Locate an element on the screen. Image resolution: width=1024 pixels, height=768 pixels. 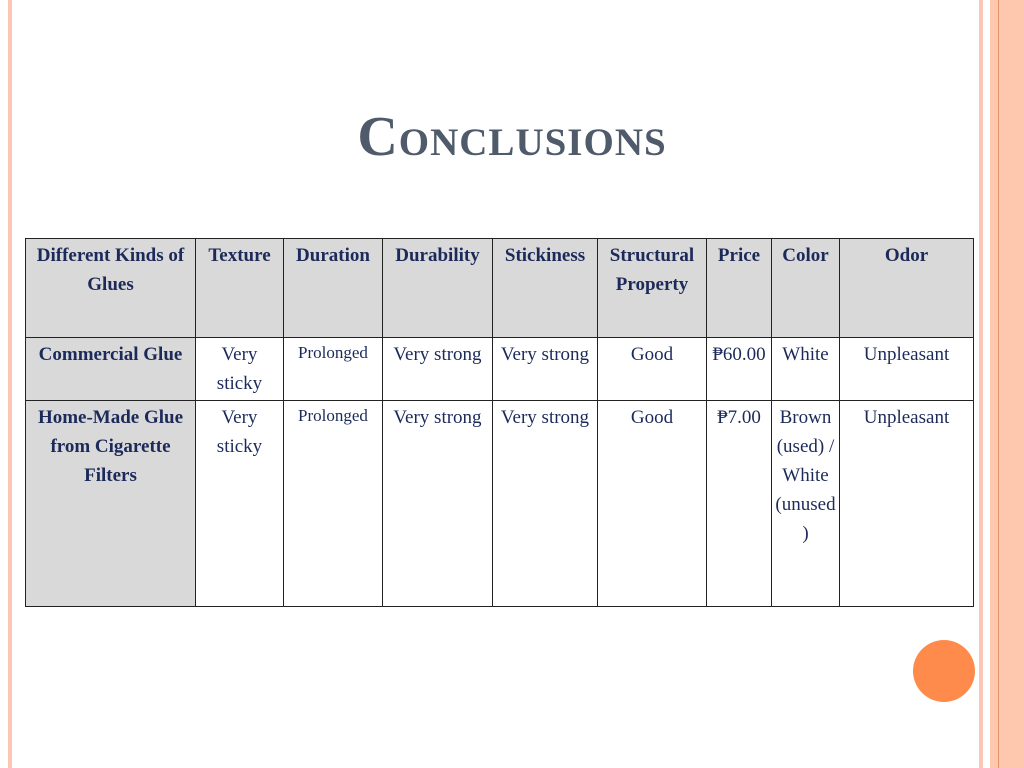
header-cell: Structural Property is located at coordinates (652, 288).